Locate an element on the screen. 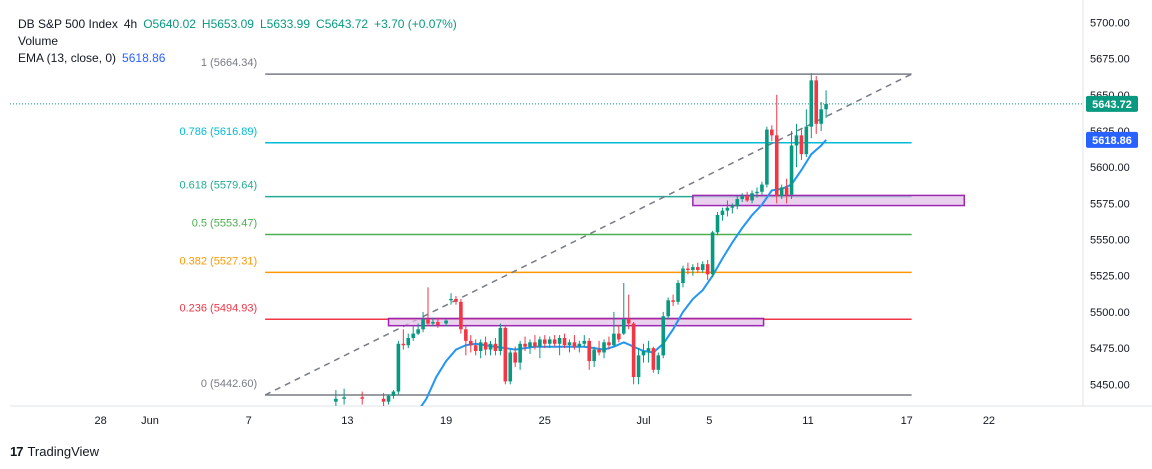  fib-level-label: 0 (5442.60) is located at coordinates (229, 384).